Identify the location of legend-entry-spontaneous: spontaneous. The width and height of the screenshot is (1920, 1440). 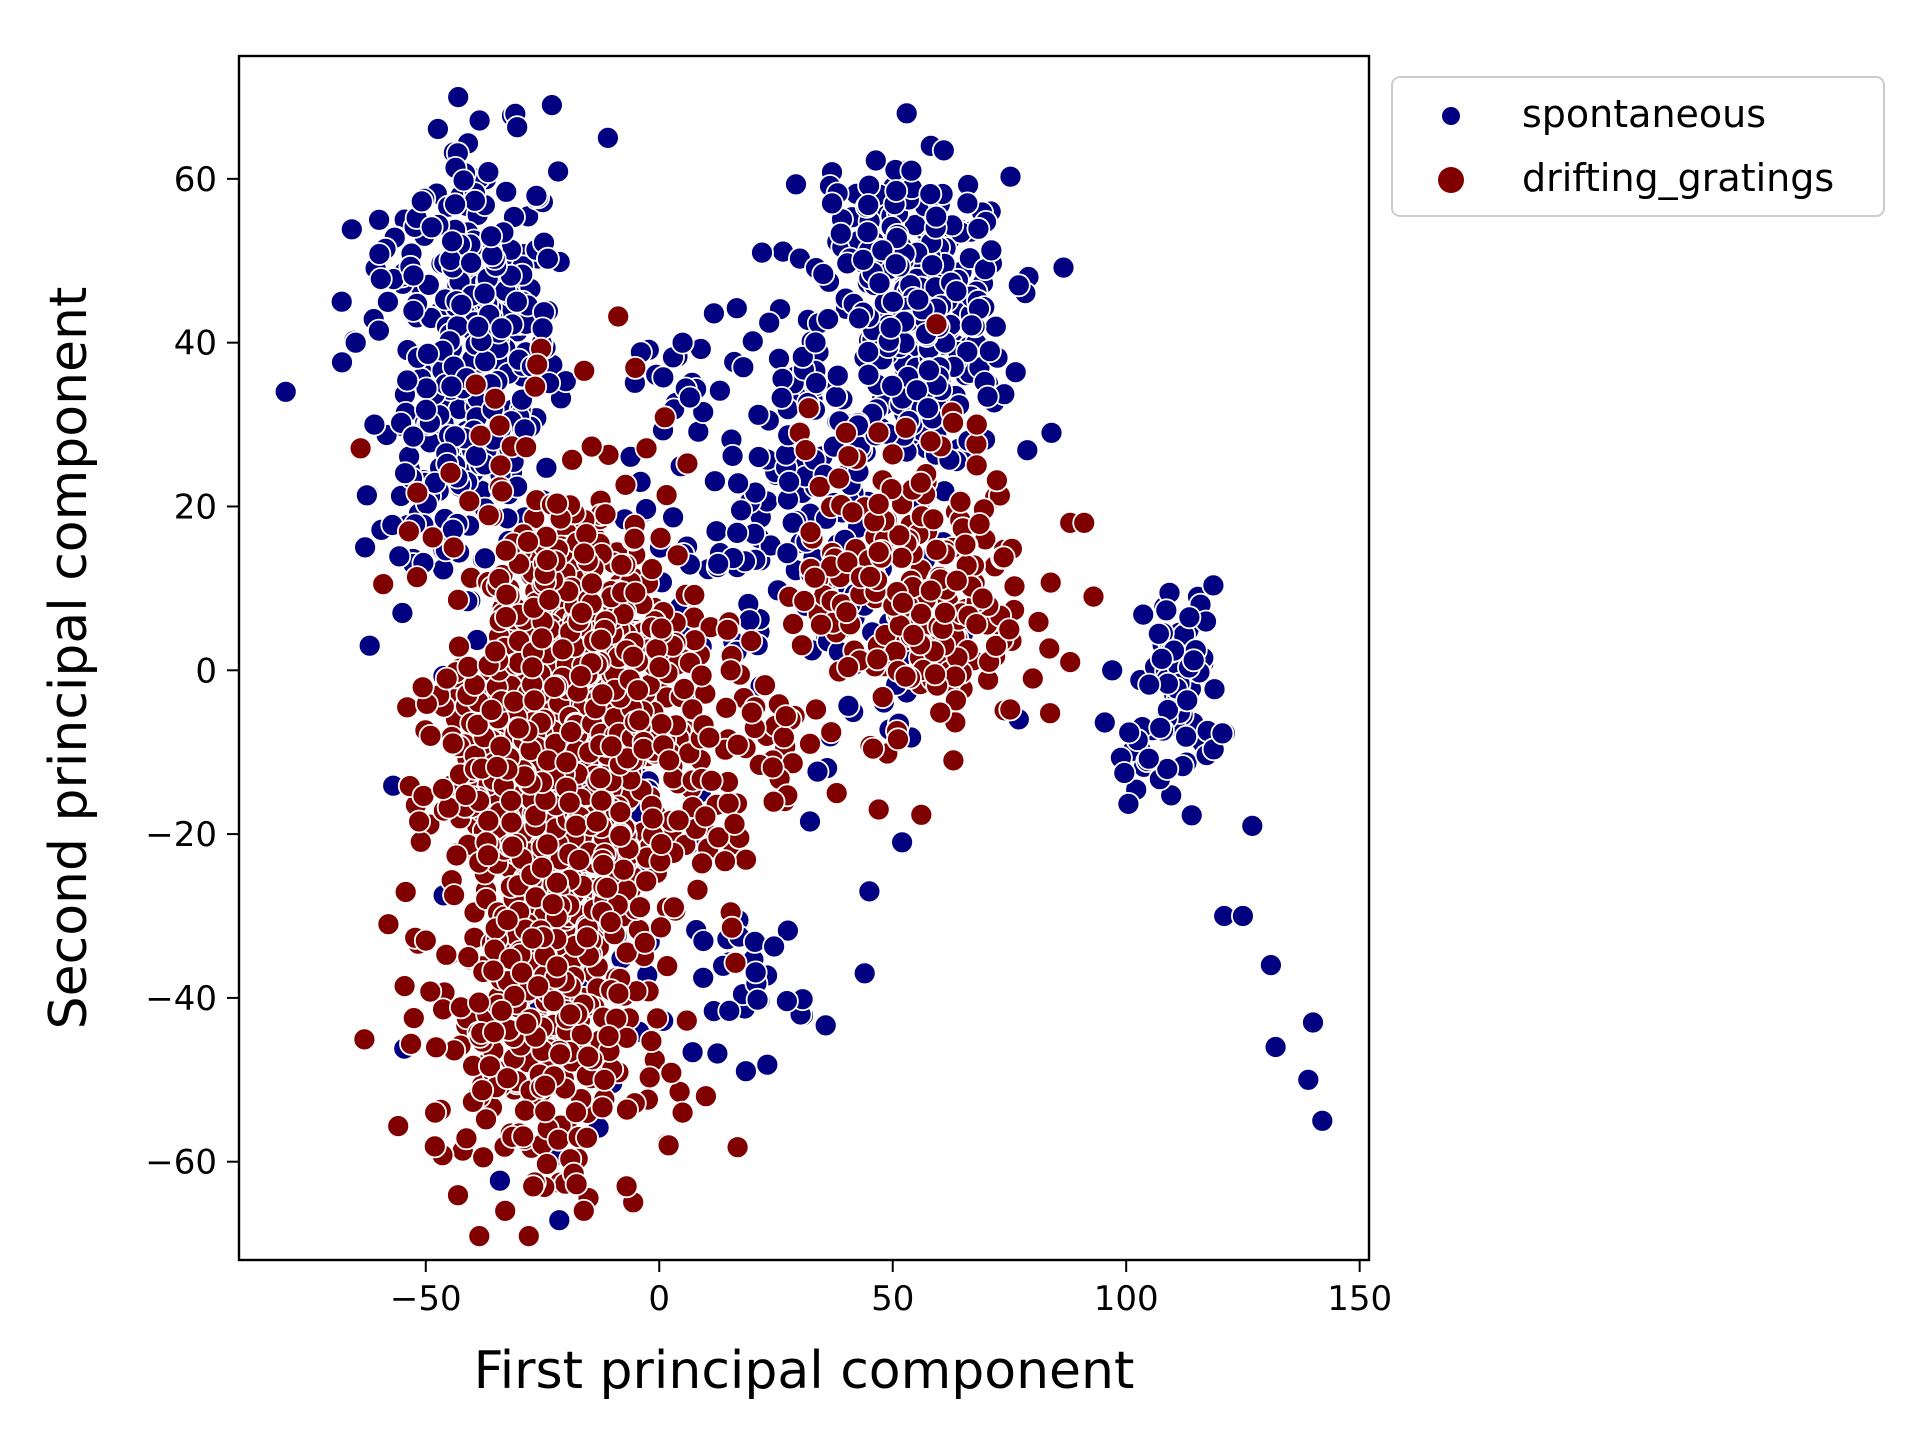
(1644, 114).